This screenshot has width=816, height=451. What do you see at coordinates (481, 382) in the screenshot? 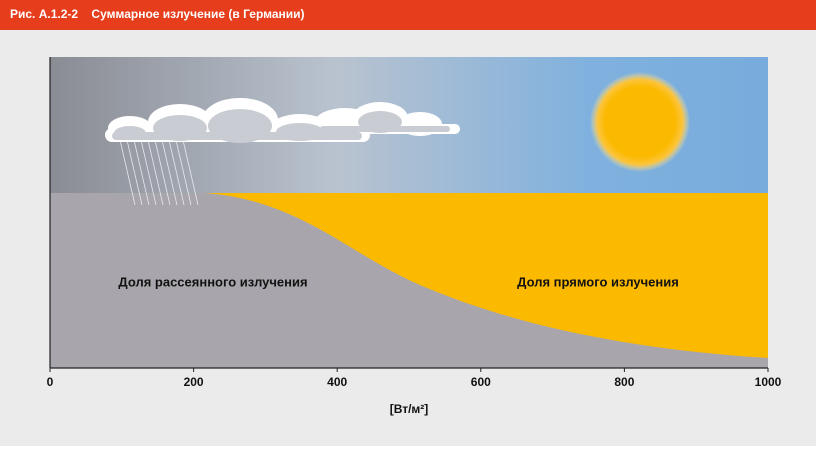
I see `tick-label: 600` at bounding box center [481, 382].